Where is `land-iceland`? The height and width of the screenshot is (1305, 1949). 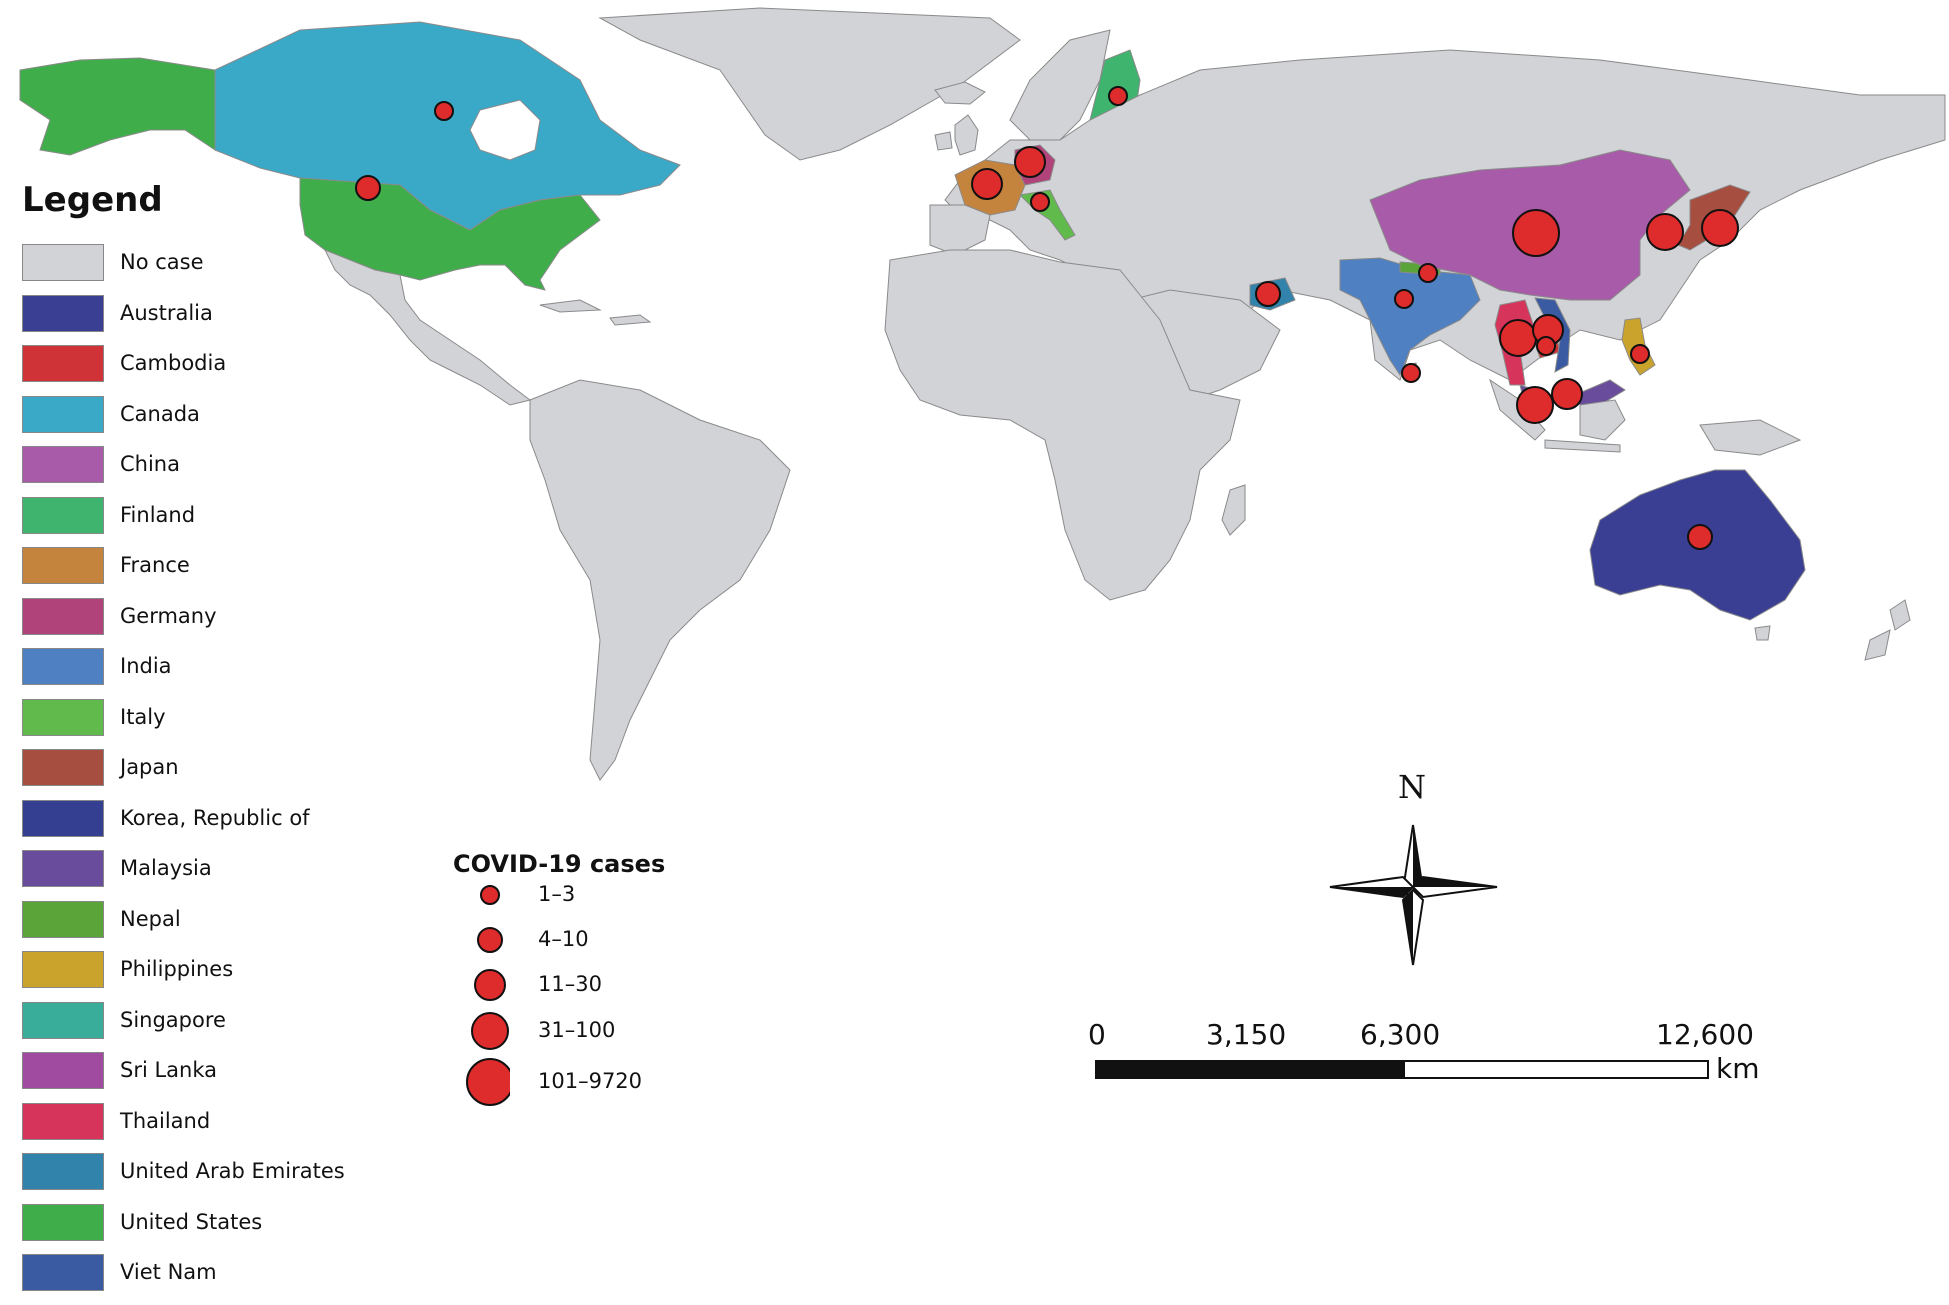
land-iceland is located at coordinates (960, 93).